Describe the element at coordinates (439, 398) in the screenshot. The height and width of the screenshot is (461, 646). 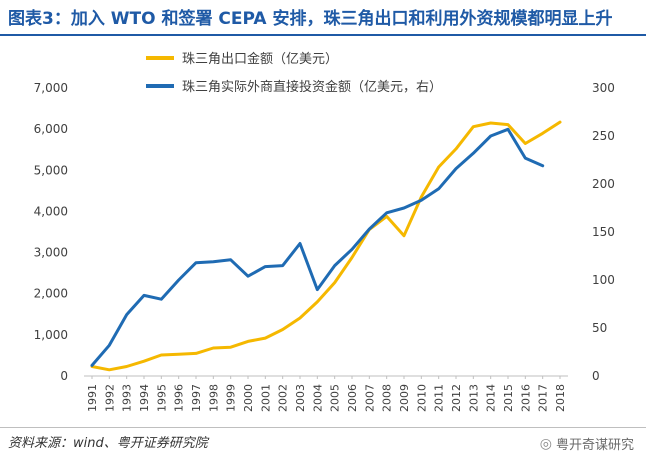
I see `x-tick-label: 2011` at that location.